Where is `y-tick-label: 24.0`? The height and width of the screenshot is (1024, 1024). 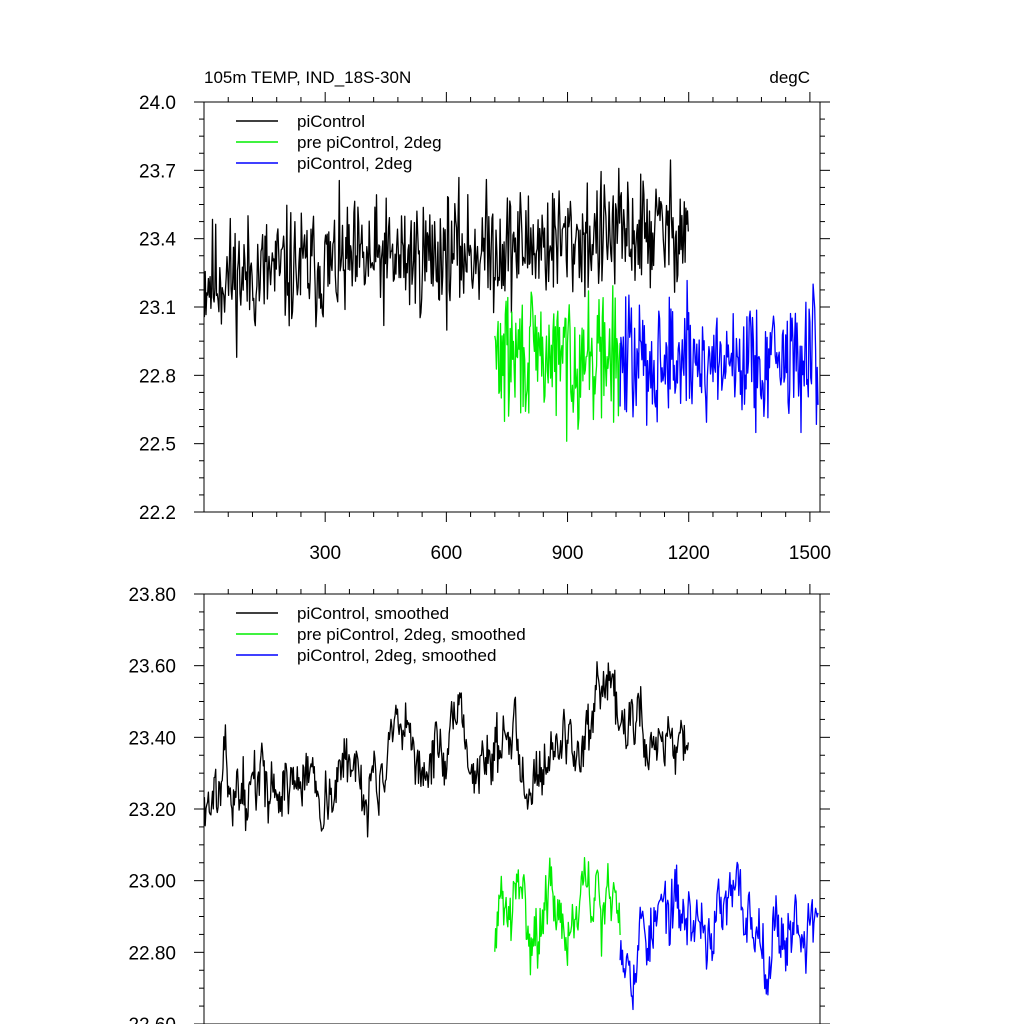
y-tick-label: 24.0 is located at coordinates (157, 103).